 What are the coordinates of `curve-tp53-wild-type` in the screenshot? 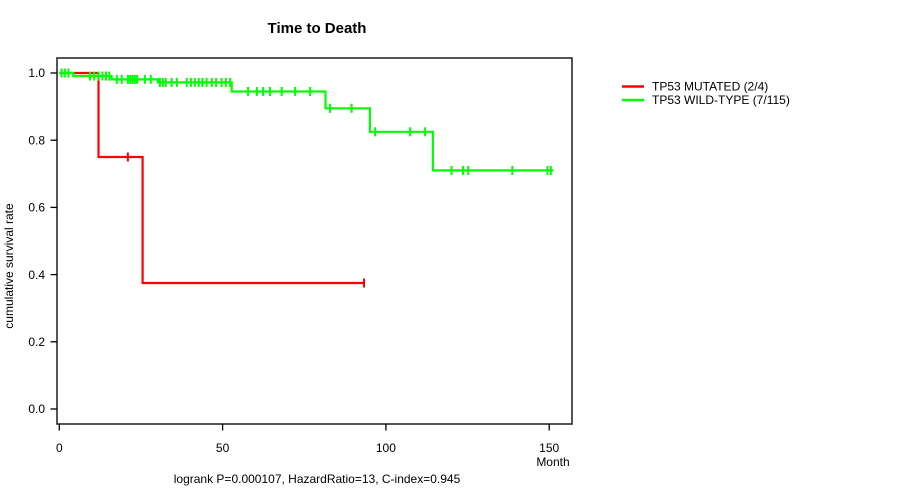 It's located at (306, 121).